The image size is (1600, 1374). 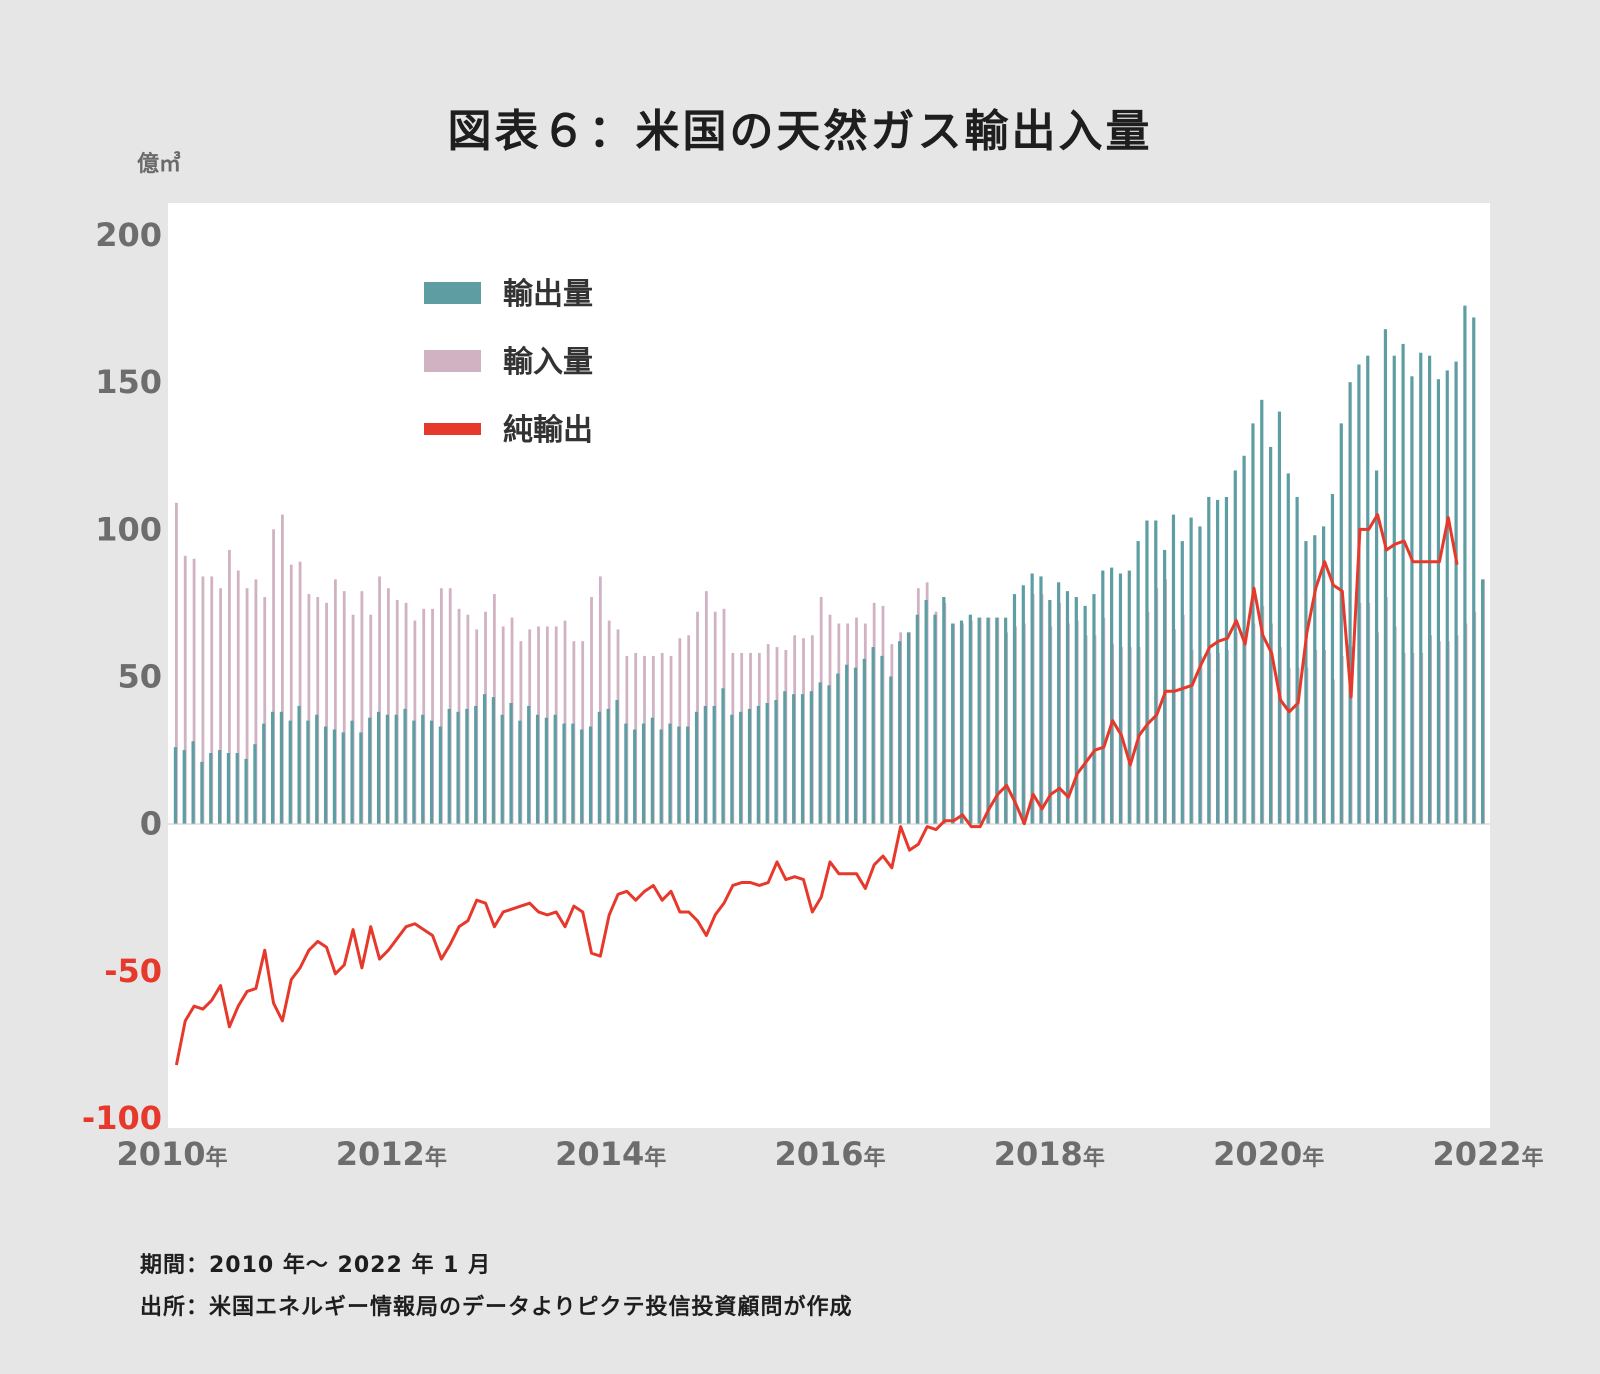 I want to click on y-axis: 200 150 100 50 0 -50 -100, so click(x=122, y=676).